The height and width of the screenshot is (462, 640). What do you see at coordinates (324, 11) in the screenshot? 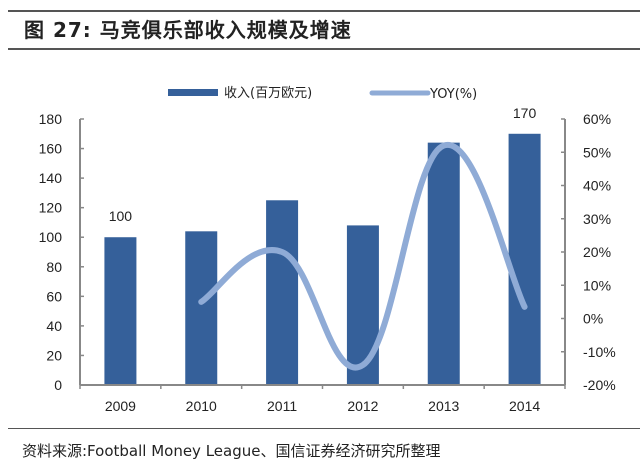
I see `top-rule` at bounding box center [324, 11].